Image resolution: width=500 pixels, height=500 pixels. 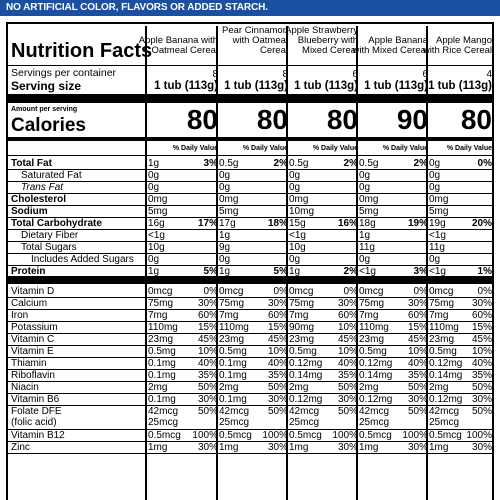 I want to click on nutrient-label: Calcium, so click(x=29, y=303).